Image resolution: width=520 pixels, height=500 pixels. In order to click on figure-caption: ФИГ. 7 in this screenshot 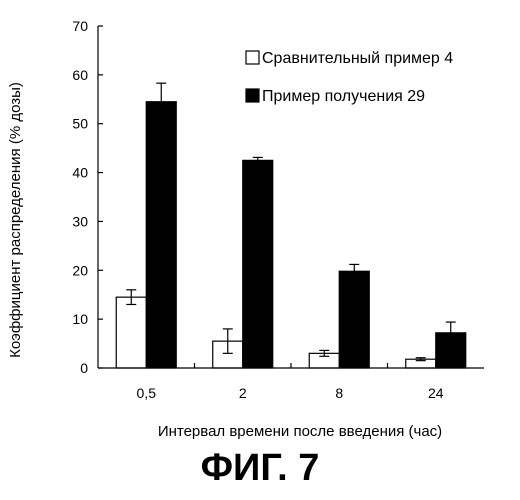, I will do `click(260, 468)`.